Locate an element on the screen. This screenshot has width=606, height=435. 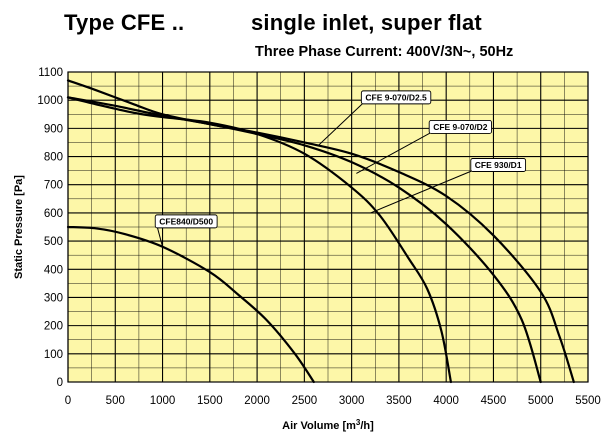
y-tick-label: 200 is located at coordinates (53, 327).